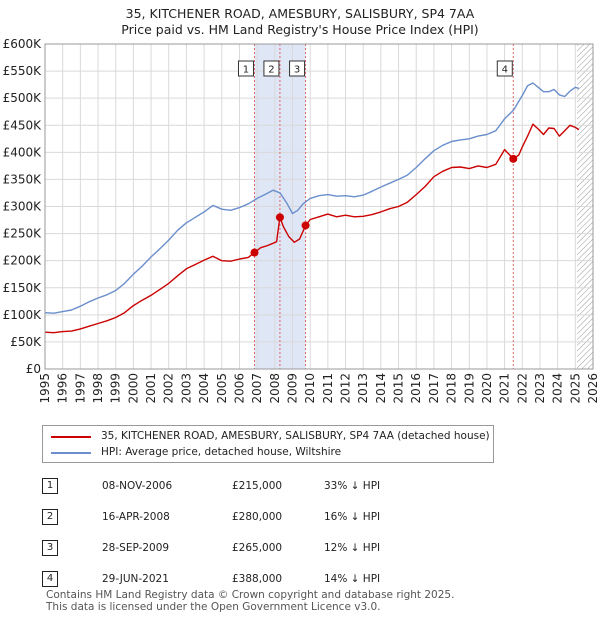  Describe the element at coordinates (292, 388) in the screenshot. I see `x-tick-label: 2009` at that location.